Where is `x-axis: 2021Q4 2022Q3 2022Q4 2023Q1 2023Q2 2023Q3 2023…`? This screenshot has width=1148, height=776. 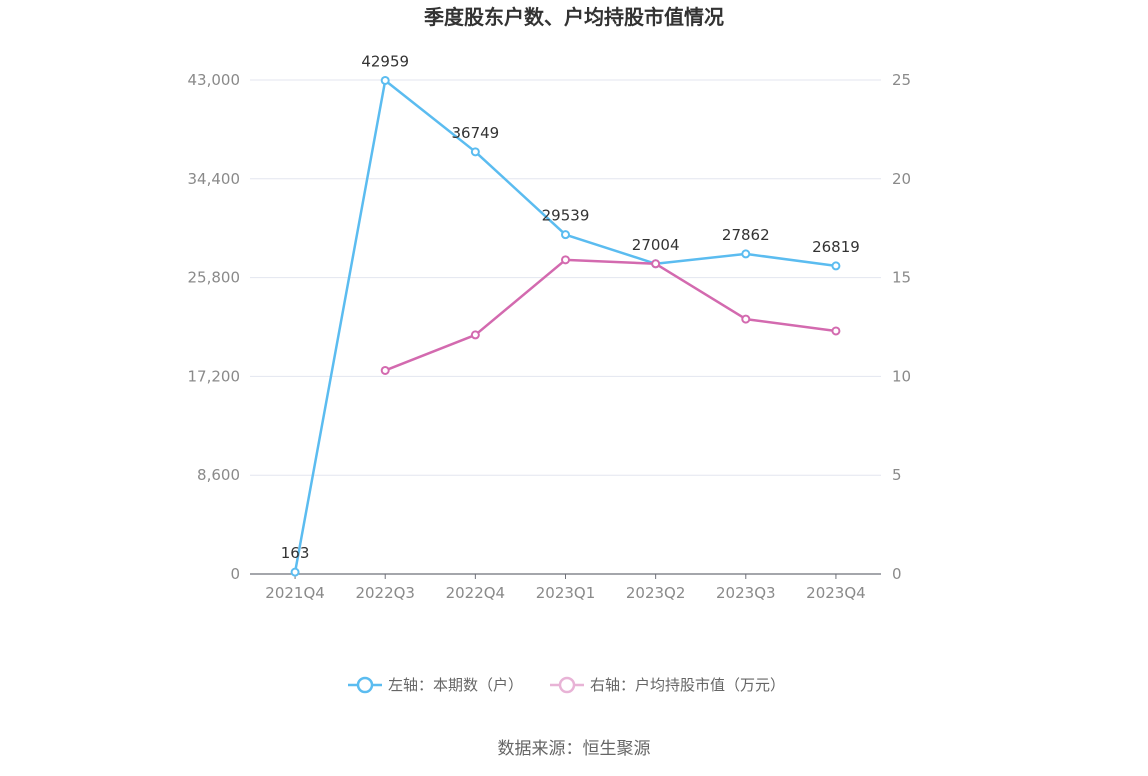 x-axis: 2021Q4 2022Q3 2022Q4 2023Q1 2023Q2 2023Q3 2023… is located at coordinates (565, 587).